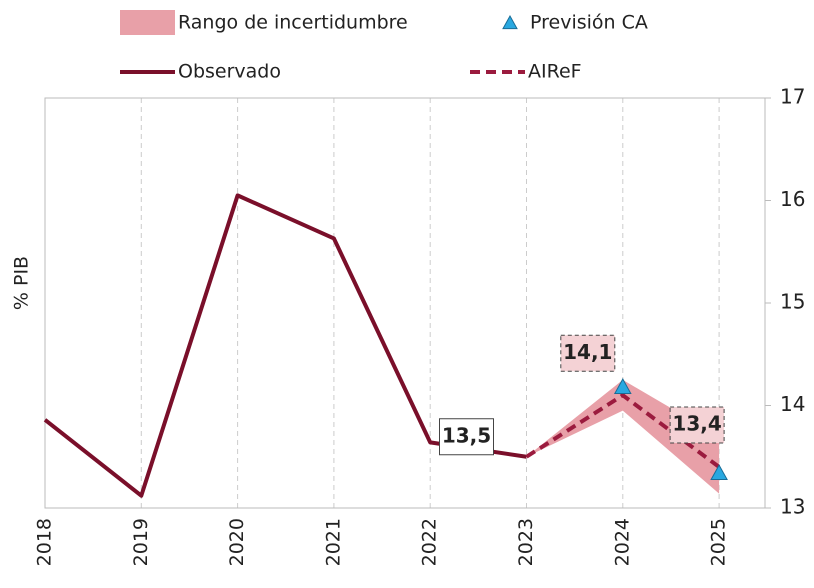 The image size is (814, 588). Describe the element at coordinates (510, 22) in the screenshot. I see `legend-marker` at that location.